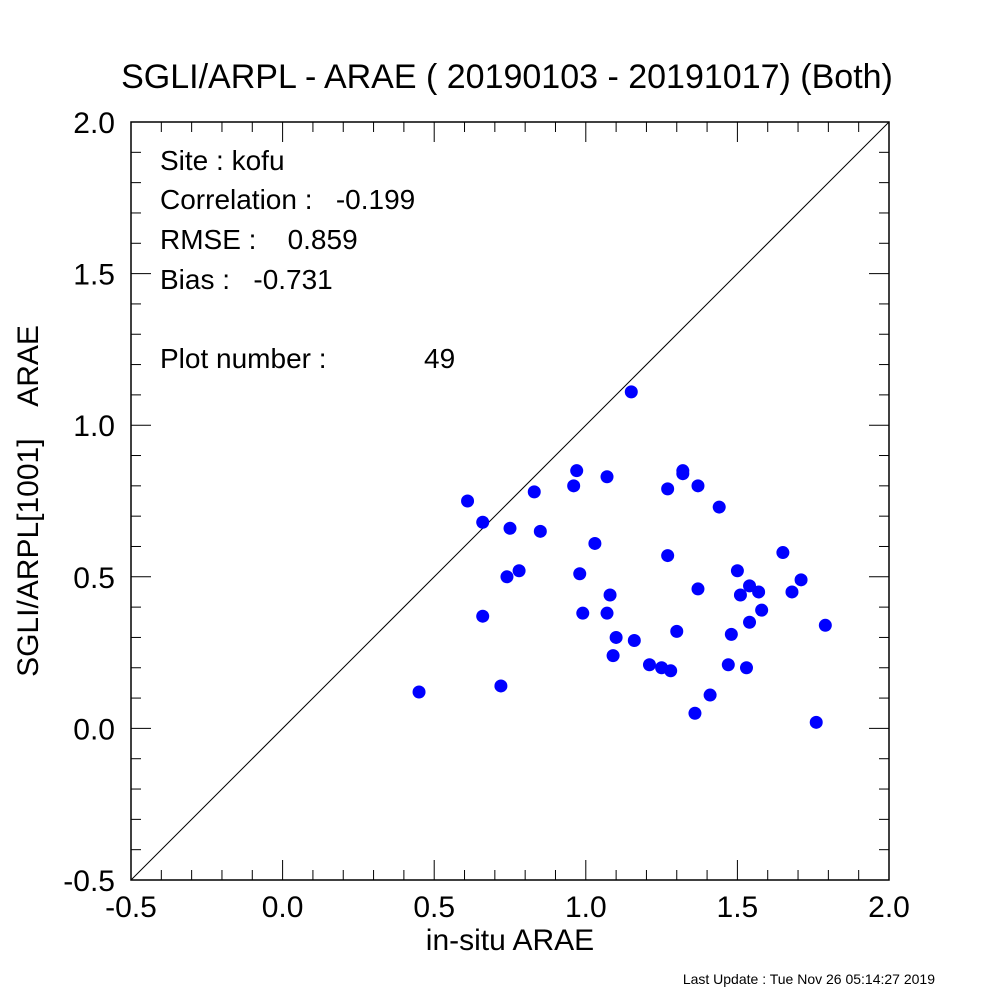 The height and width of the screenshot is (1000, 1000). Describe the element at coordinates (510, 940) in the screenshot. I see `x-axis-title: in-situ ARAE` at that location.